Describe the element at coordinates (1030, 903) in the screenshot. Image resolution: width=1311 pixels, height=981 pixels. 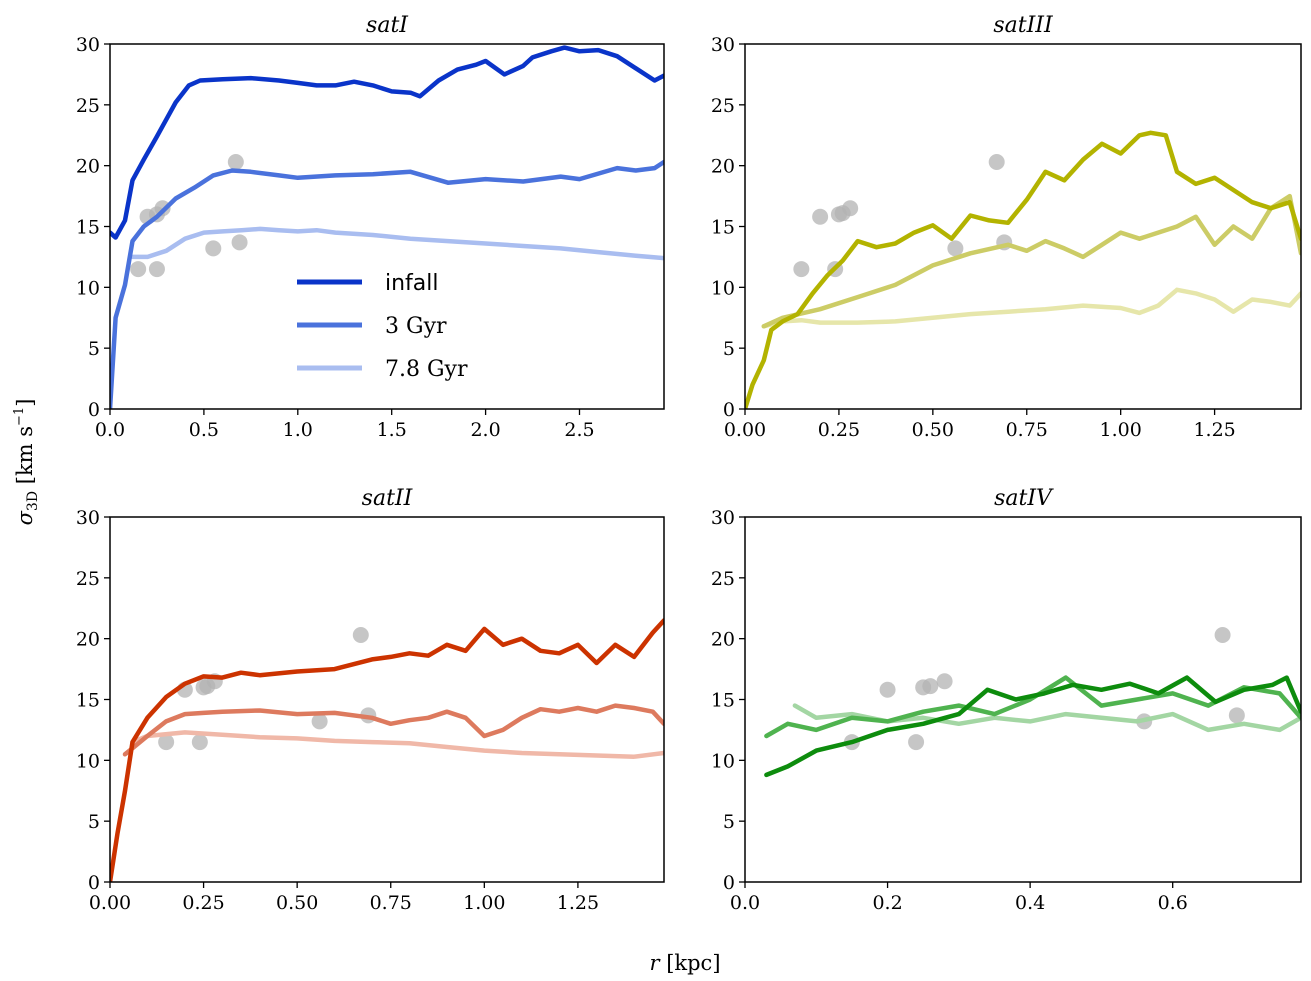
I see `x-tick-label: 0.4` at that location.